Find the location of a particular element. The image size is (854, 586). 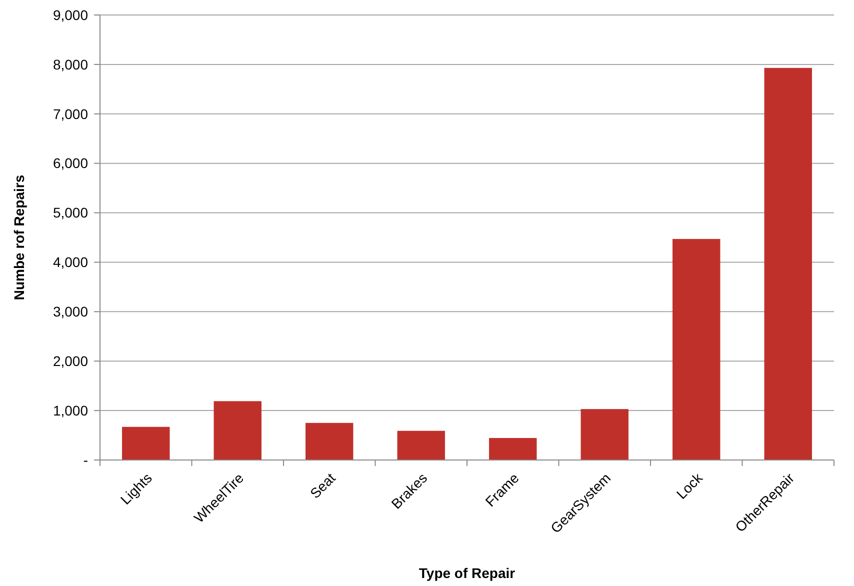

y-tick-label: 6,000 is located at coordinates (70, 163).